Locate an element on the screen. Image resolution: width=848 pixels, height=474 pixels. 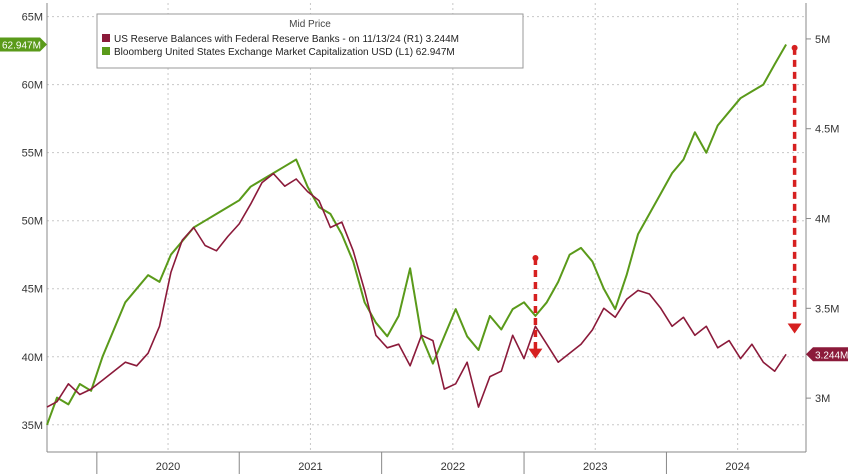
x-tick-label: 2020 is located at coordinates (168, 467).